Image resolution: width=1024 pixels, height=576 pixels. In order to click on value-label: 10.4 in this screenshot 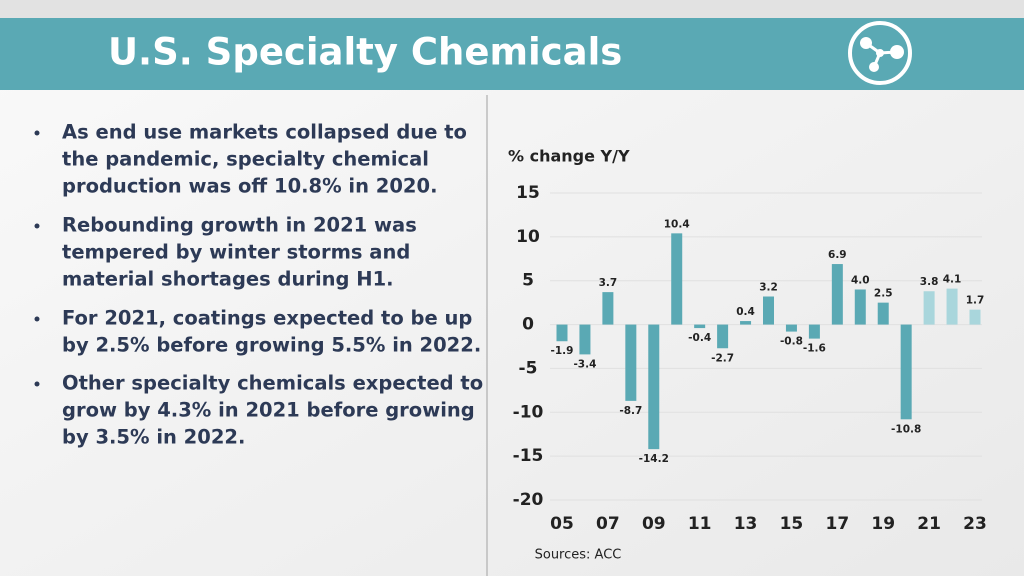, I will do `click(677, 224)`.